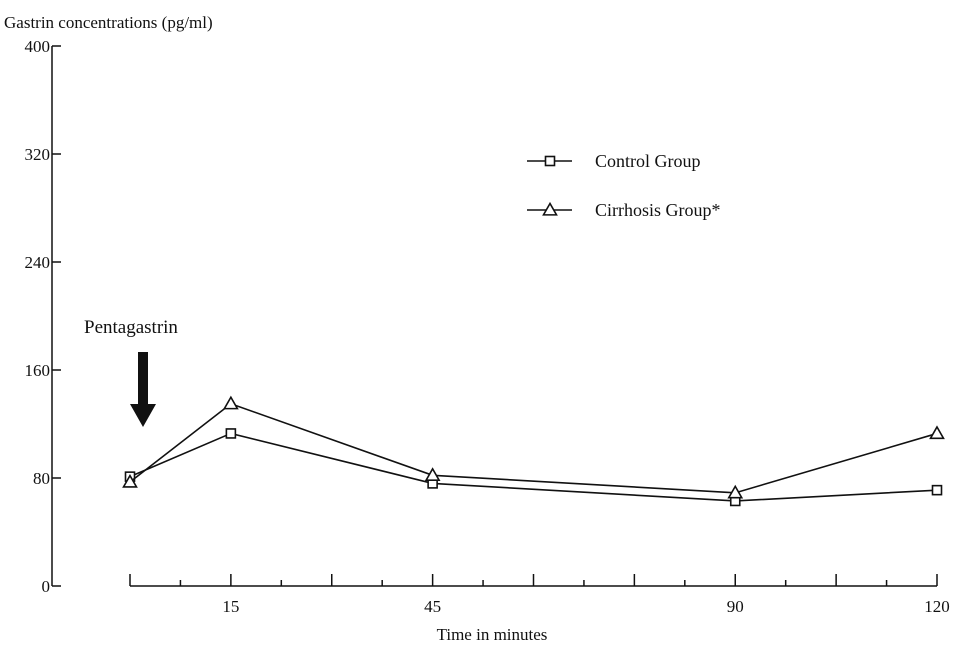  What do you see at coordinates (492, 634) in the screenshot?
I see `x-axis-title: Time in minutes` at bounding box center [492, 634].